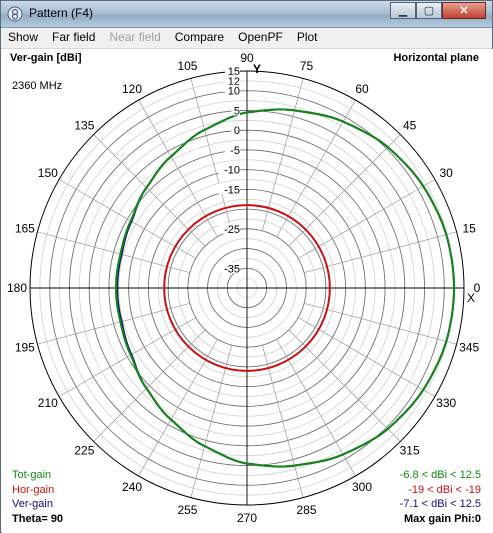  Describe the element at coordinates (260, 37) in the screenshot. I see `menu-openpf: OpenPF` at that location.